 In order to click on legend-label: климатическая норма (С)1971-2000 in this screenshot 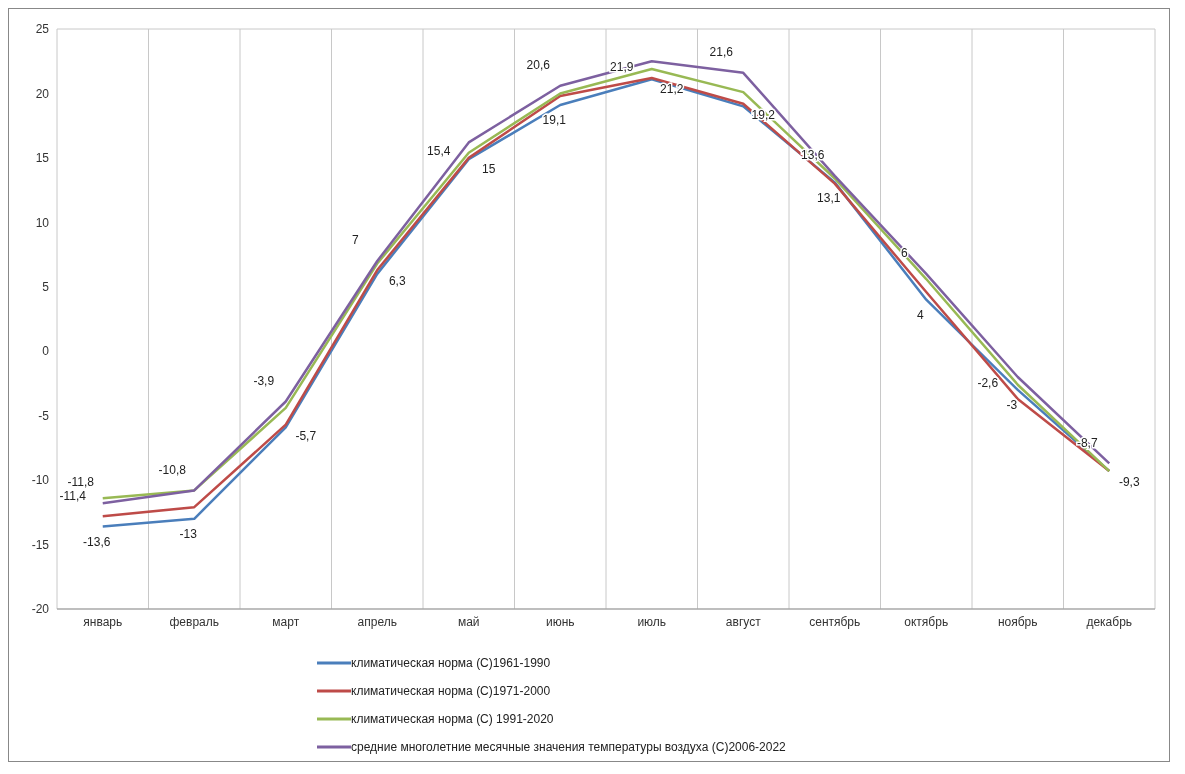, I will do `click(451, 691)`.